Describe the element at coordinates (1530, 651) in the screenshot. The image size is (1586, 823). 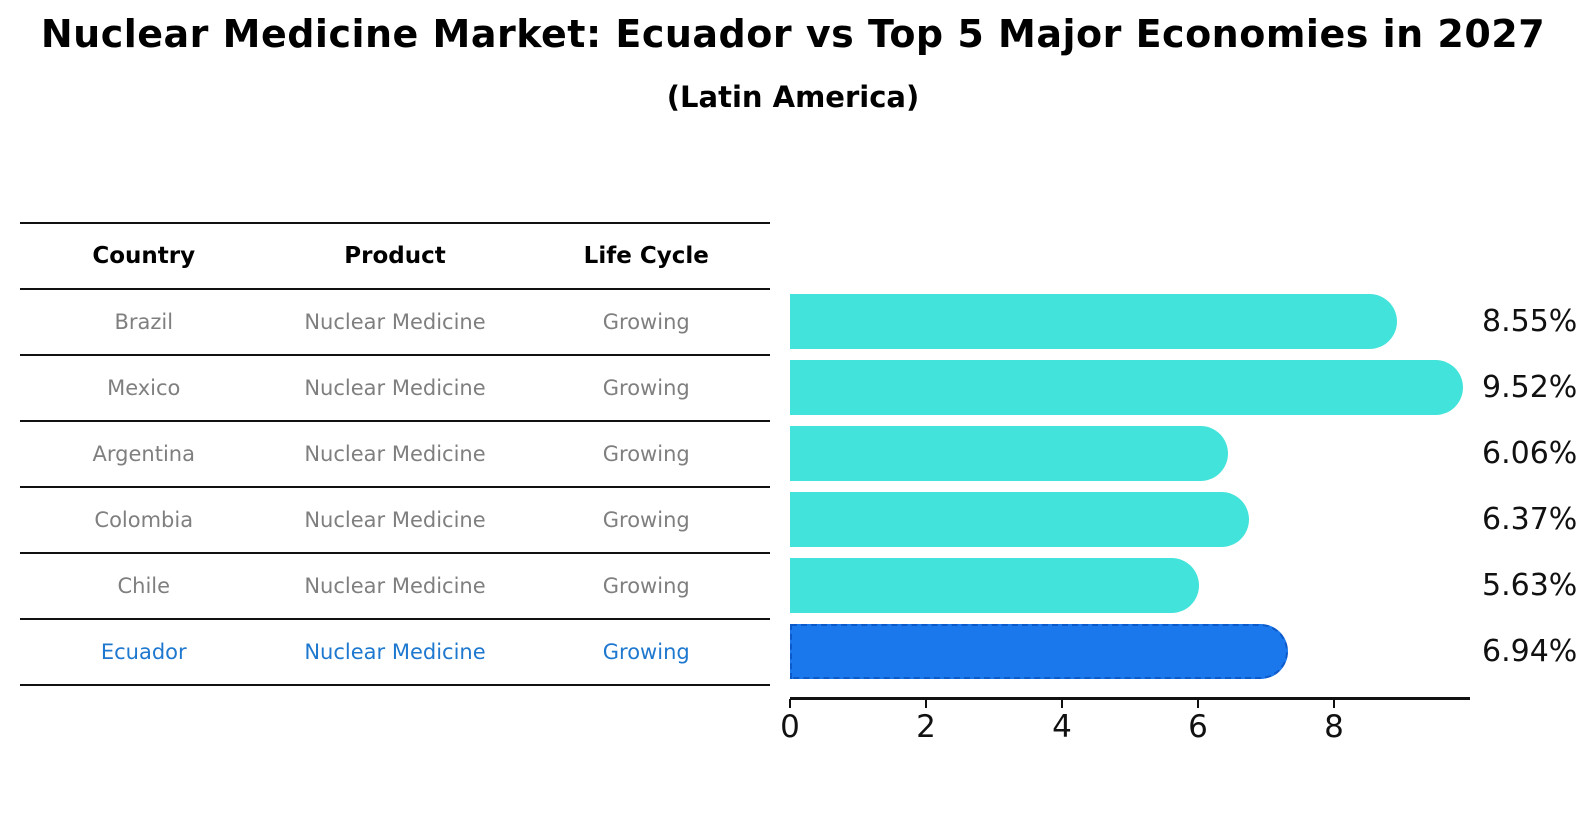
I see `bar-value-label: 6.94%` at that location.